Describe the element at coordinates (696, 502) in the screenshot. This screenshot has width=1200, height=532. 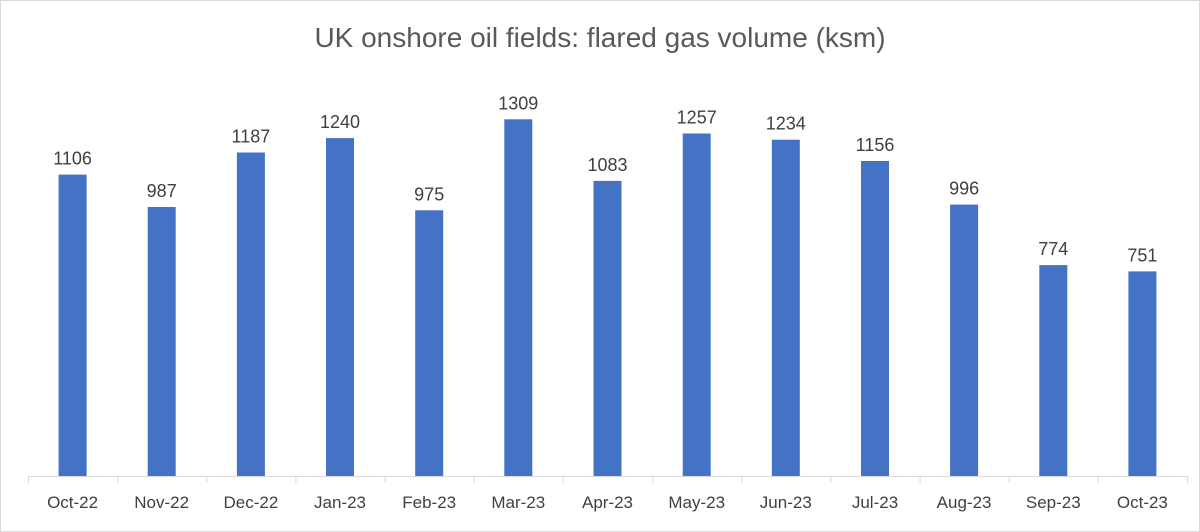
I see `x-tick-label: May-23` at that location.